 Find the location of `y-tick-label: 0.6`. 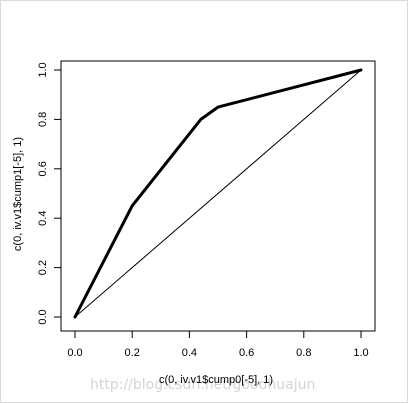

y-tick-label: 0.6 is located at coordinates (43, 168).